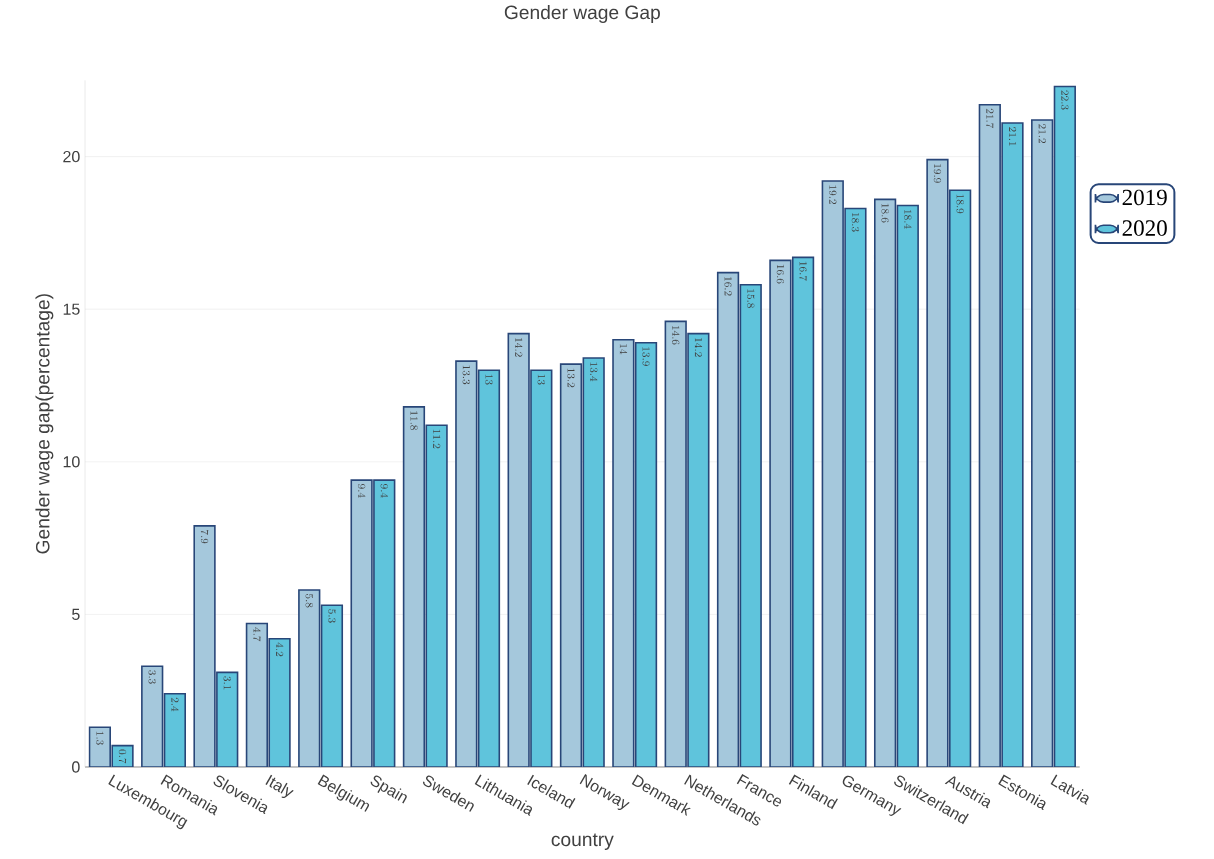 This screenshot has height=859, width=1214. I want to click on y-tick-label: 20, so click(71, 156).